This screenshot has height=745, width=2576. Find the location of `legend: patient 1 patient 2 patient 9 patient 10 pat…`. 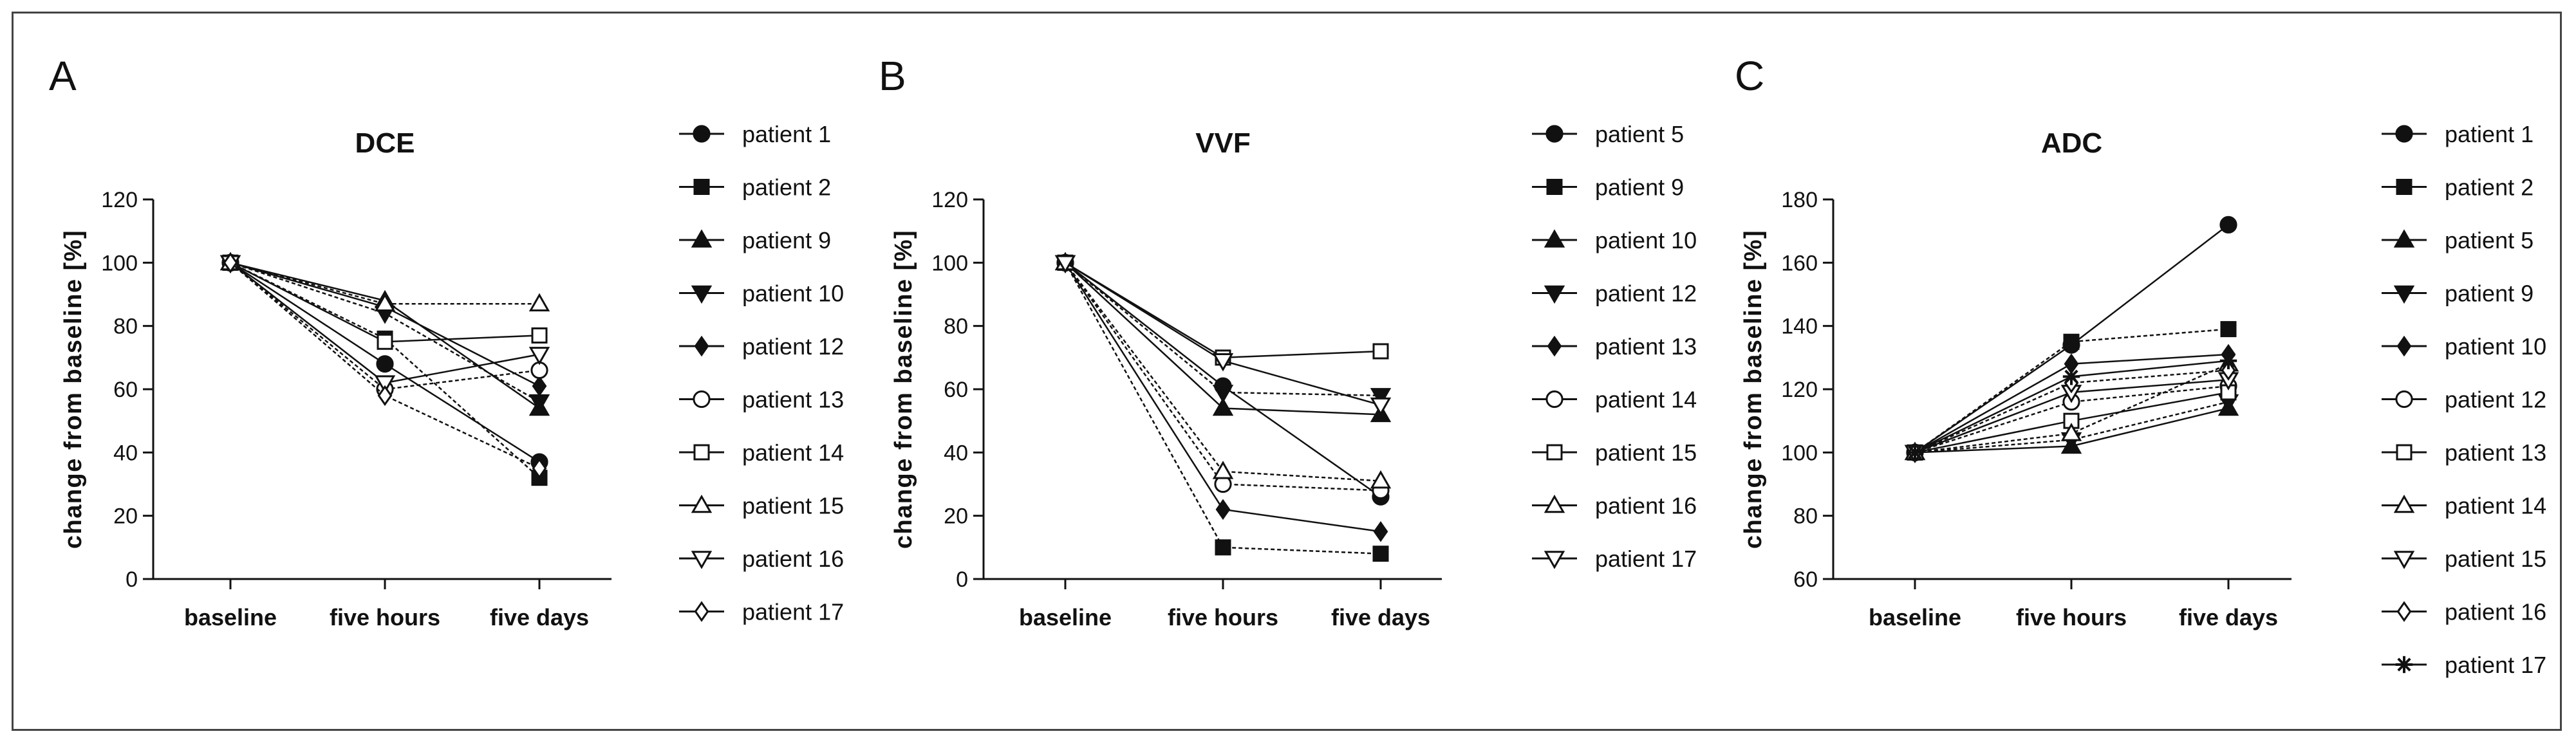

legend: patient 1 patient 2 patient 9 patient 10 pat… is located at coordinates (761, 373).